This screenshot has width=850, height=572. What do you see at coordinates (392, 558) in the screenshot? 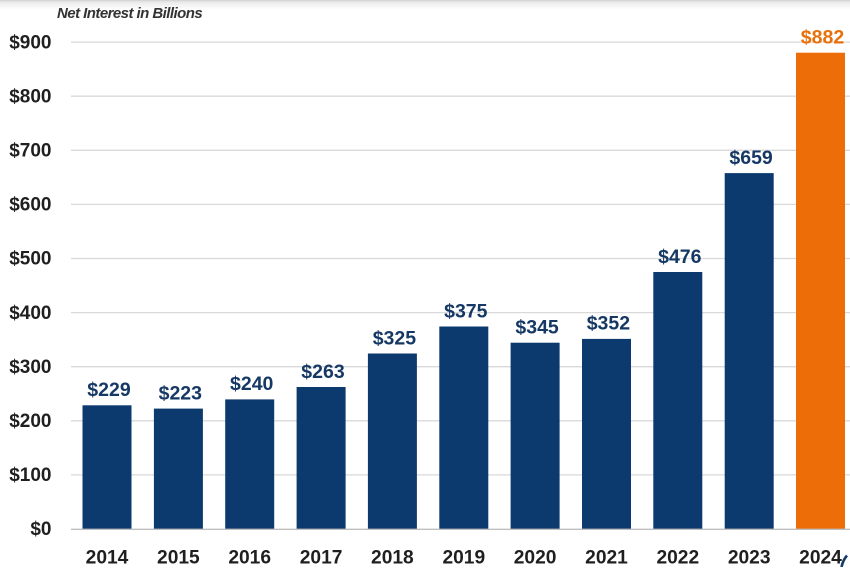
I see `svg-text: 2018` at bounding box center [392, 558].